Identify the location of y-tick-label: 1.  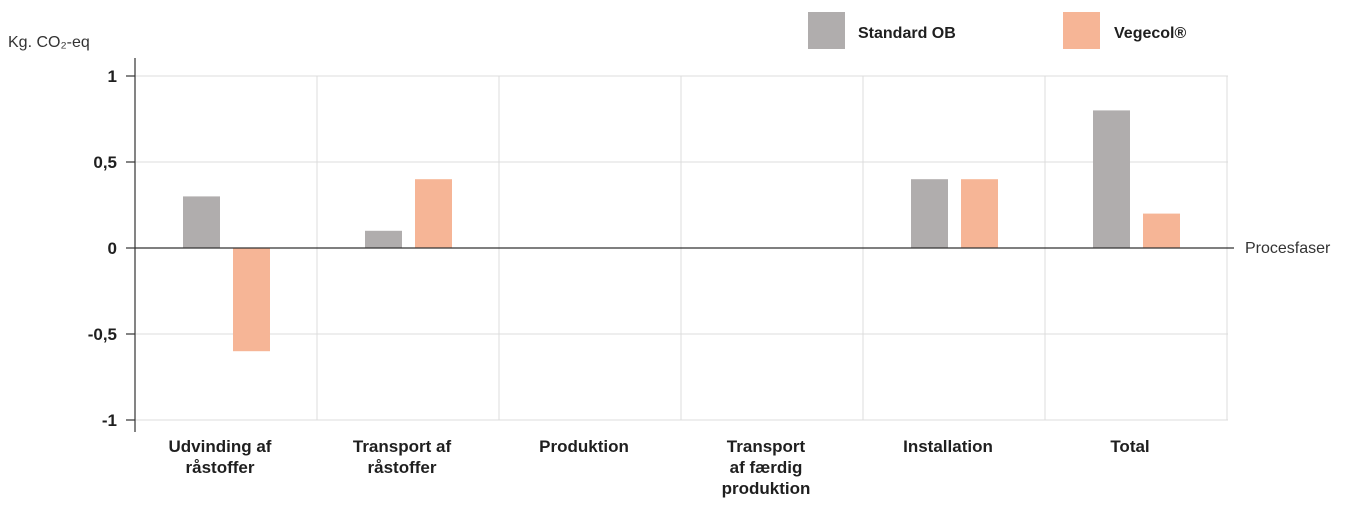
(112, 76).